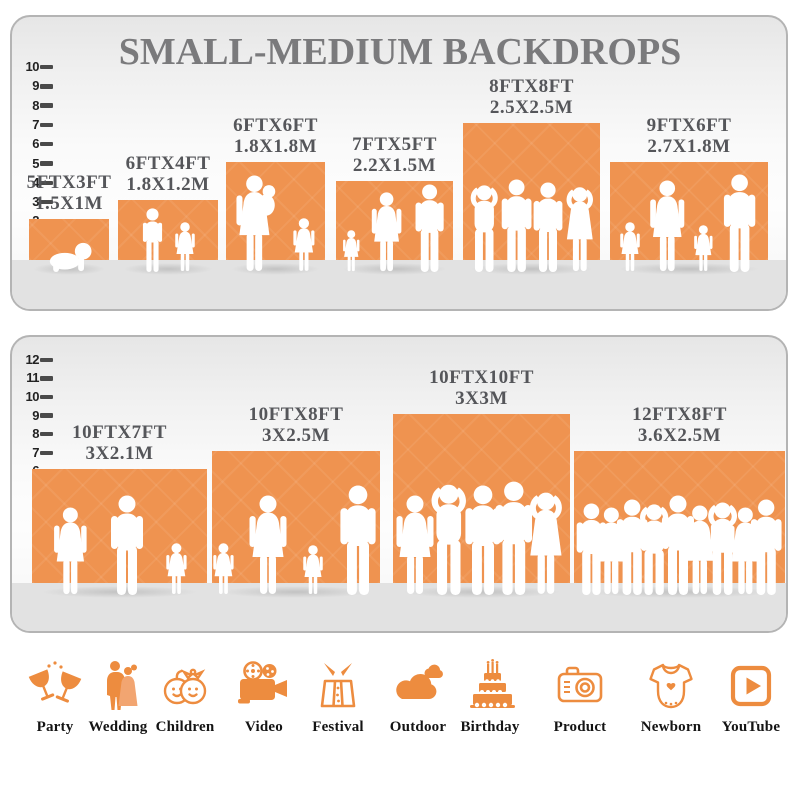 The width and height of the screenshot is (800, 800). What do you see at coordinates (400, 52) in the screenshot?
I see `page-title: SMALL-MEDIUM BACKDROPS` at bounding box center [400, 52].